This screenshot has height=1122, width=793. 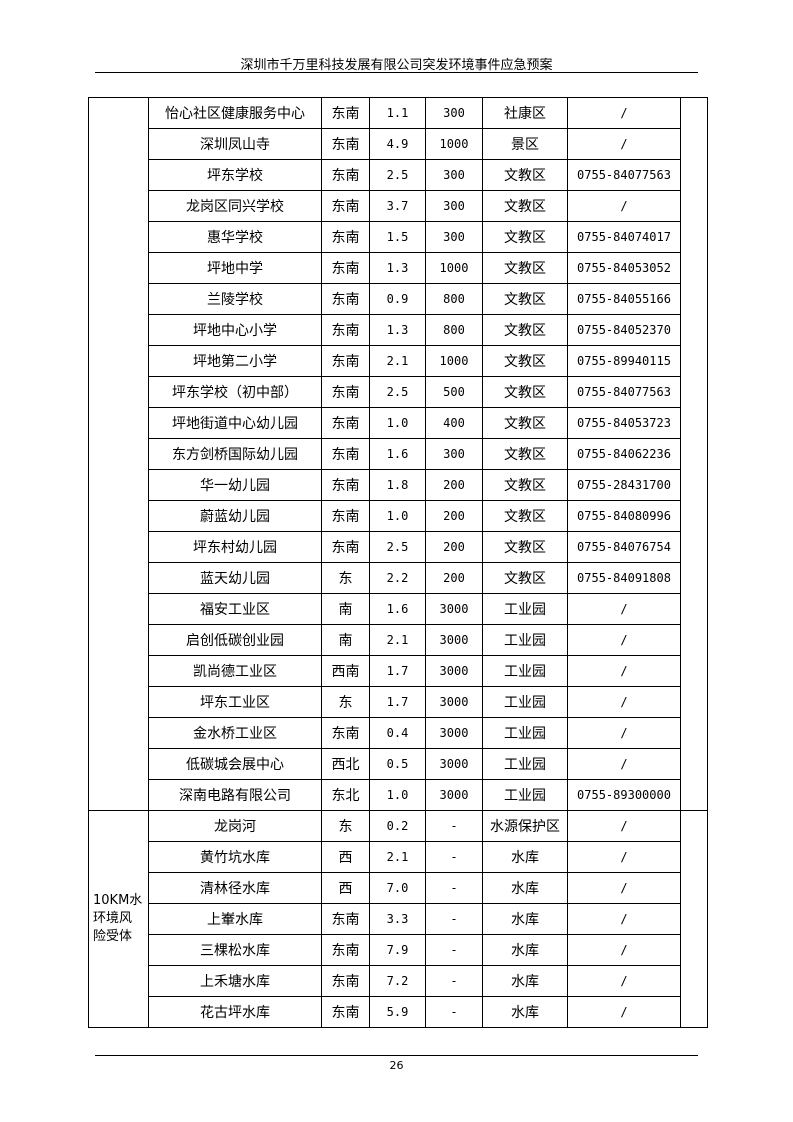 I want to click on distance: 1.3, so click(x=397, y=268).